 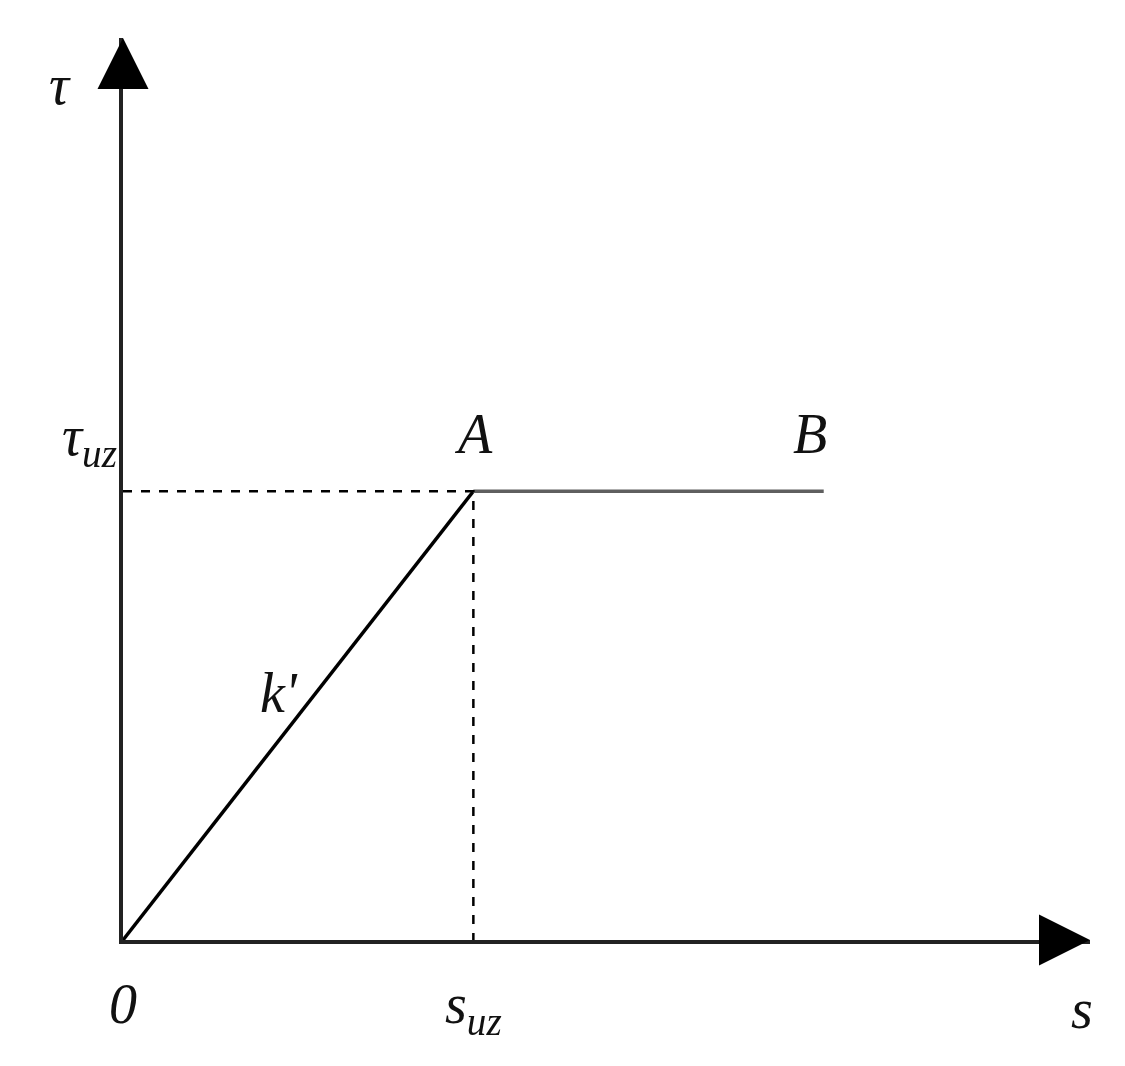 I want to click on annotation: k', so click(x=279, y=693).